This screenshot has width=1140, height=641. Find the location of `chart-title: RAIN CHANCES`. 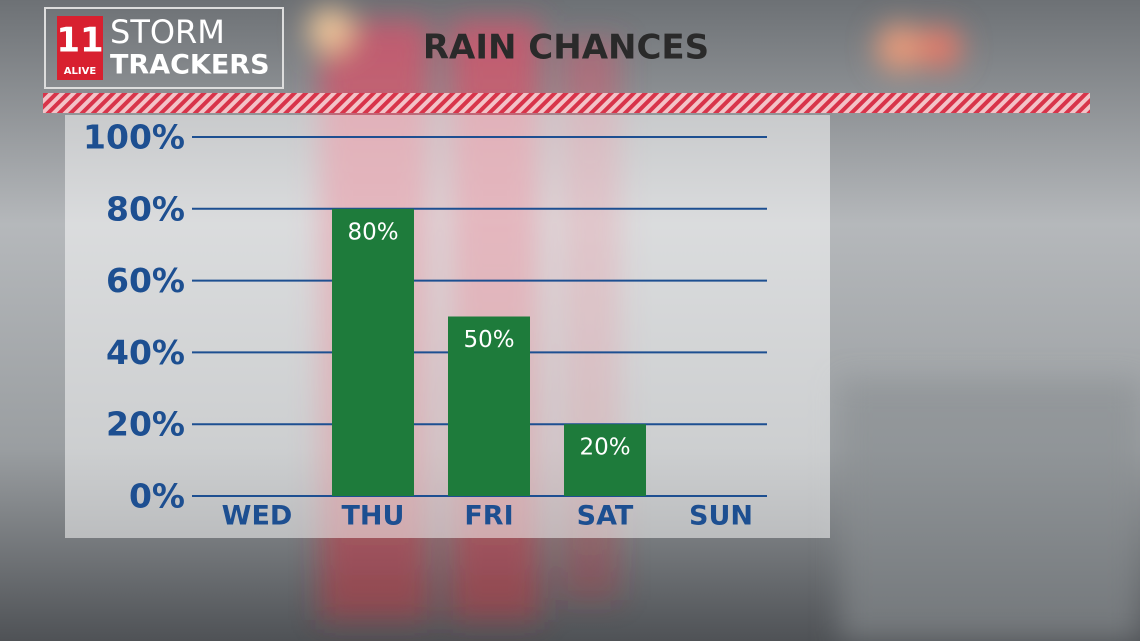

chart-title: RAIN CHANCES is located at coordinates (566, 48).